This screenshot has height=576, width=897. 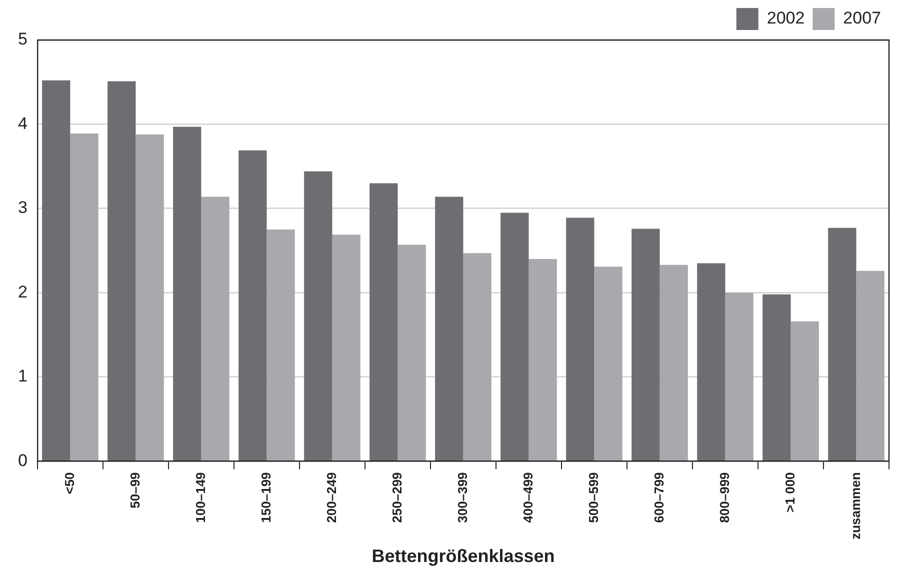 What do you see at coordinates (23, 376) in the screenshot?
I see `y-tick-label: 1` at bounding box center [23, 376].